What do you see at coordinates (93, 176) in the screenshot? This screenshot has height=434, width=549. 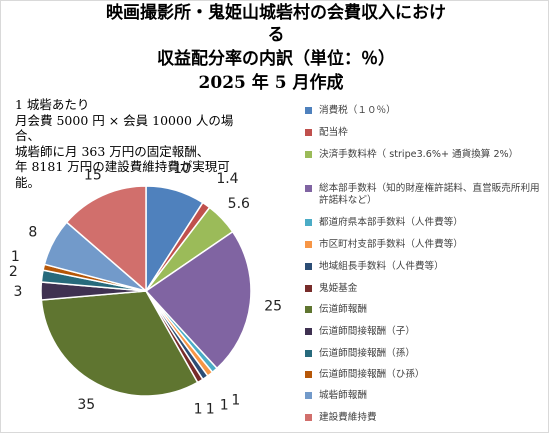 I see `pie-data-label: 15` at bounding box center [93, 176].